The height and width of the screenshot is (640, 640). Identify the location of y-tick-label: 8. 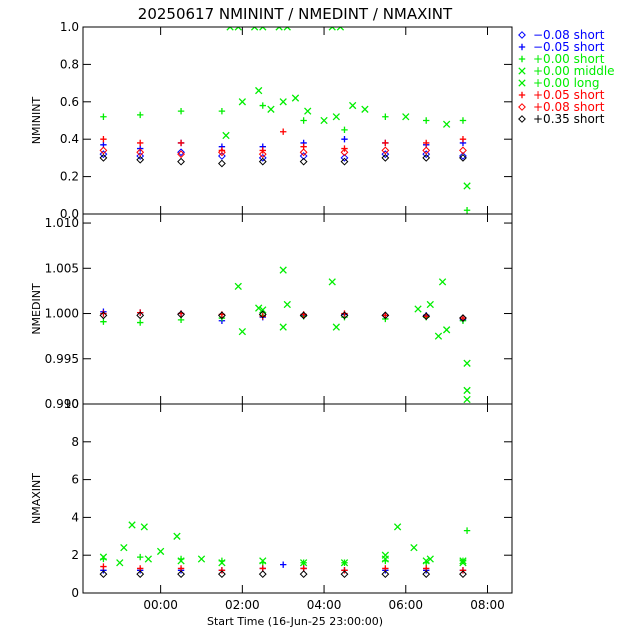
(75, 442).